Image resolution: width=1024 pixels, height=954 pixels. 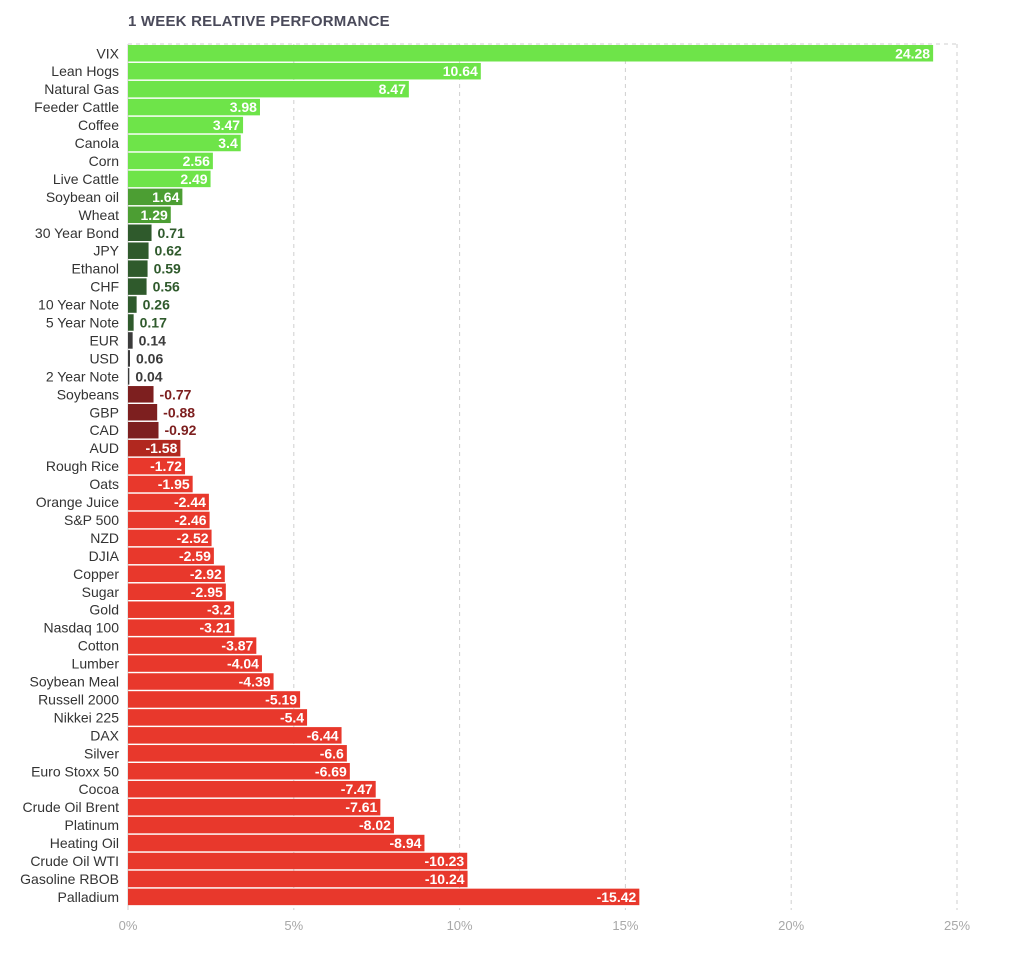 I want to click on value-label: 24.28, so click(x=912, y=53).